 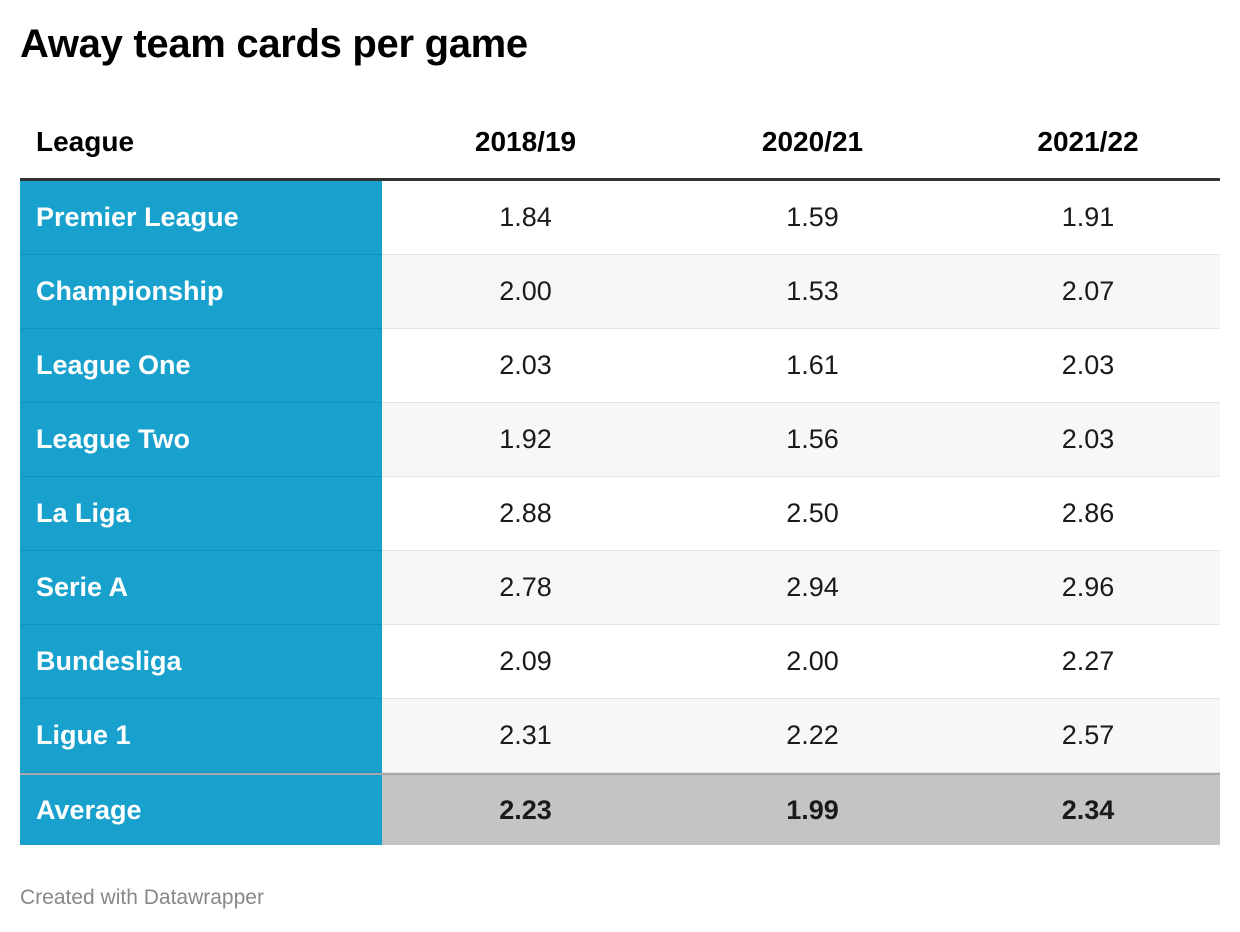 What do you see at coordinates (201, 440) in the screenshot?
I see `league-name-cell: League Two` at bounding box center [201, 440].